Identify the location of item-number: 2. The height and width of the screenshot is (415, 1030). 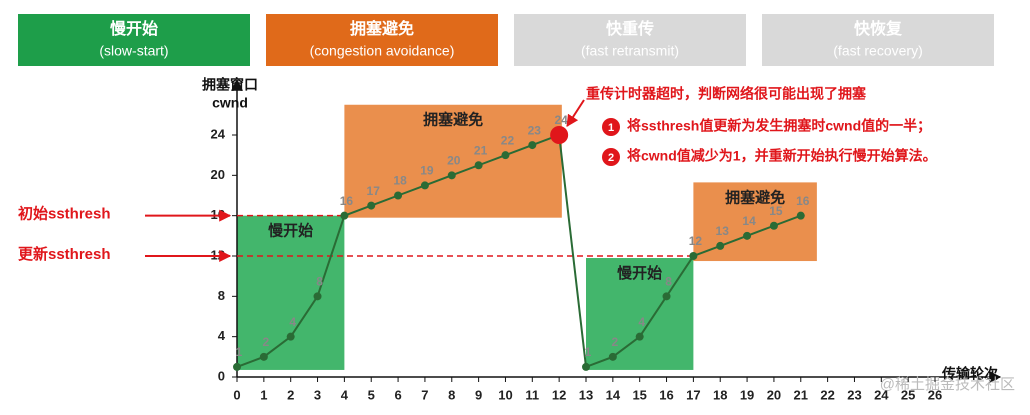
(611, 158).